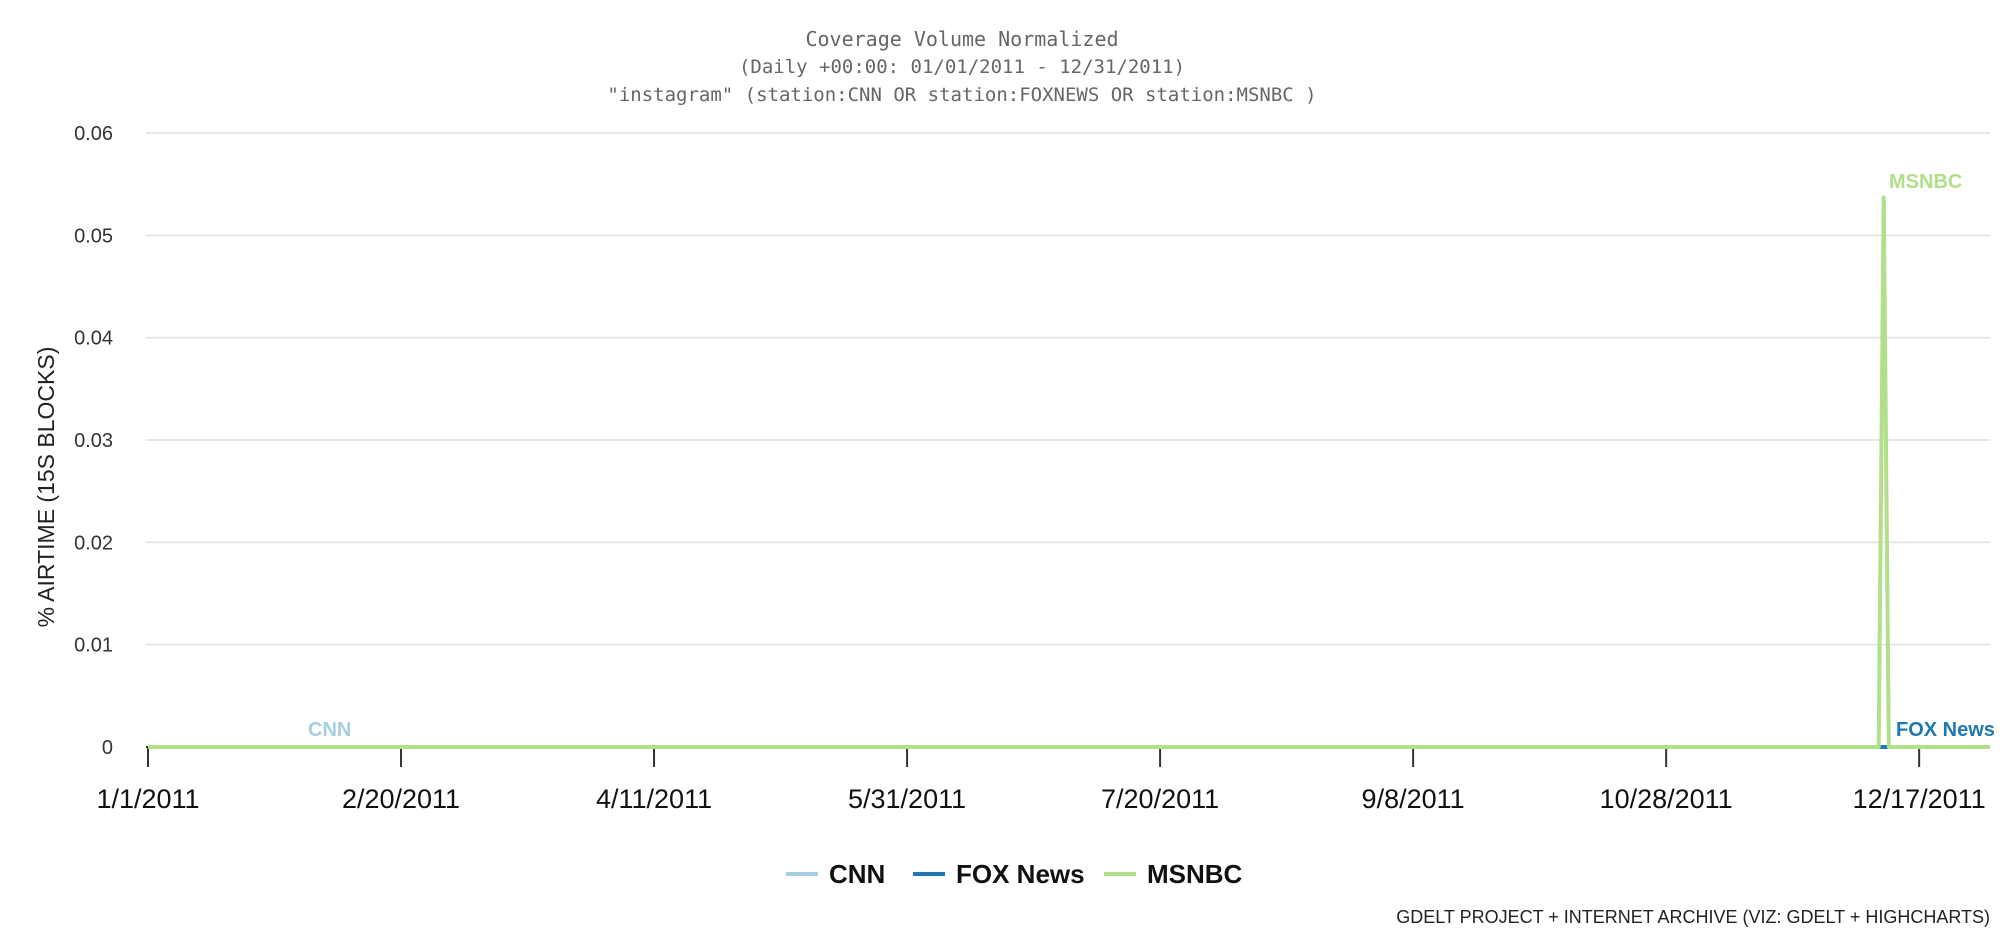 This screenshot has height=930, width=2000. What do you see at coordinates (147, 799) in the screenshot?
I see `x-tick-label: 1/1/2011` at bounding box center [147, 799].